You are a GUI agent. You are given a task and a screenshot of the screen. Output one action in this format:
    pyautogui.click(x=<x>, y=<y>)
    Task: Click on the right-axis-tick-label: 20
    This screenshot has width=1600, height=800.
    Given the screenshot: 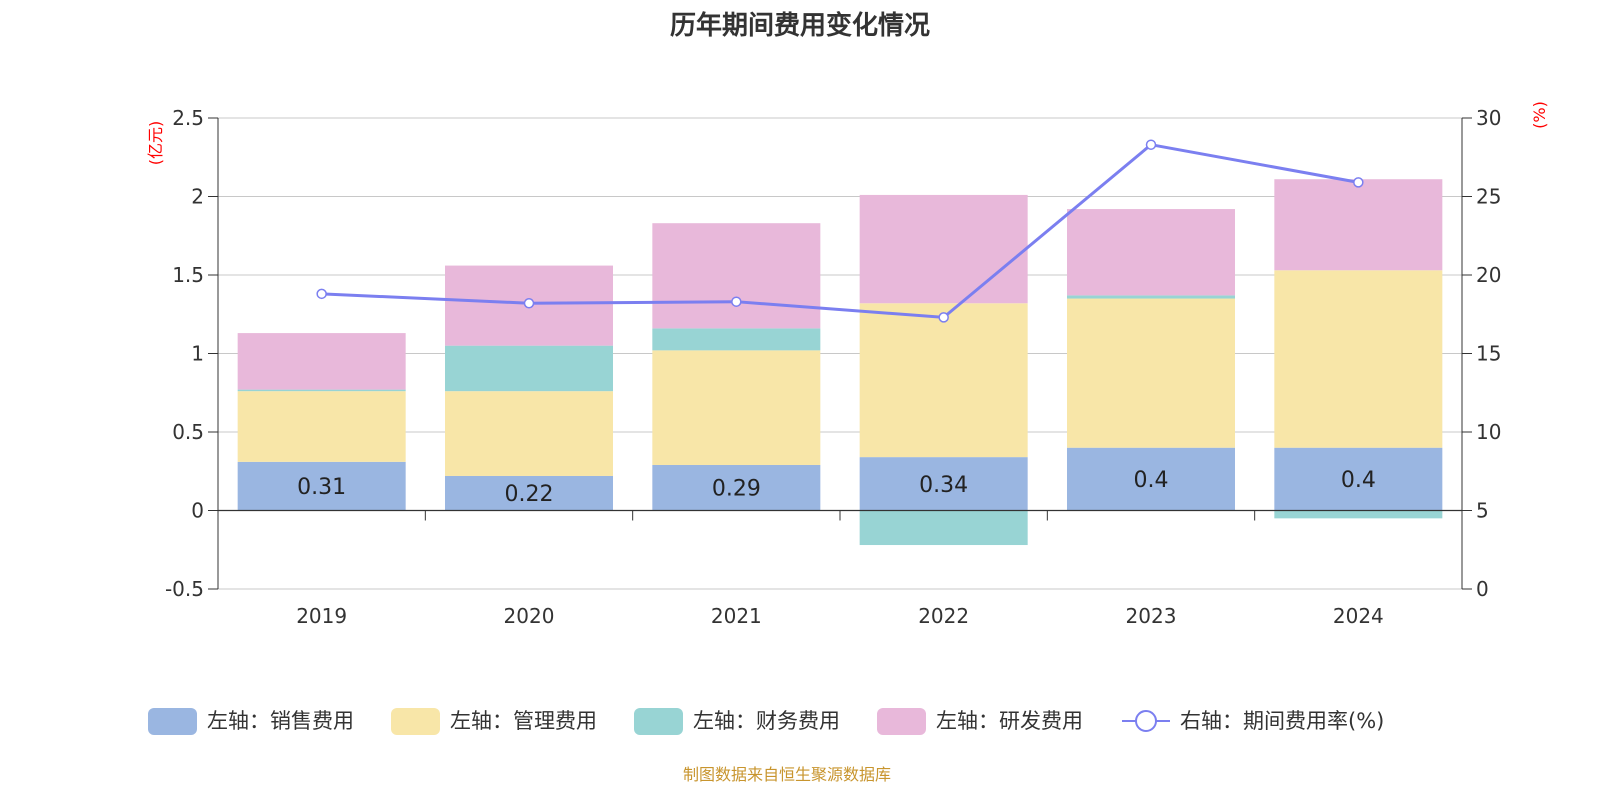 What is the action you would take?
    pyautogui.click(x=1488, y=275)
    